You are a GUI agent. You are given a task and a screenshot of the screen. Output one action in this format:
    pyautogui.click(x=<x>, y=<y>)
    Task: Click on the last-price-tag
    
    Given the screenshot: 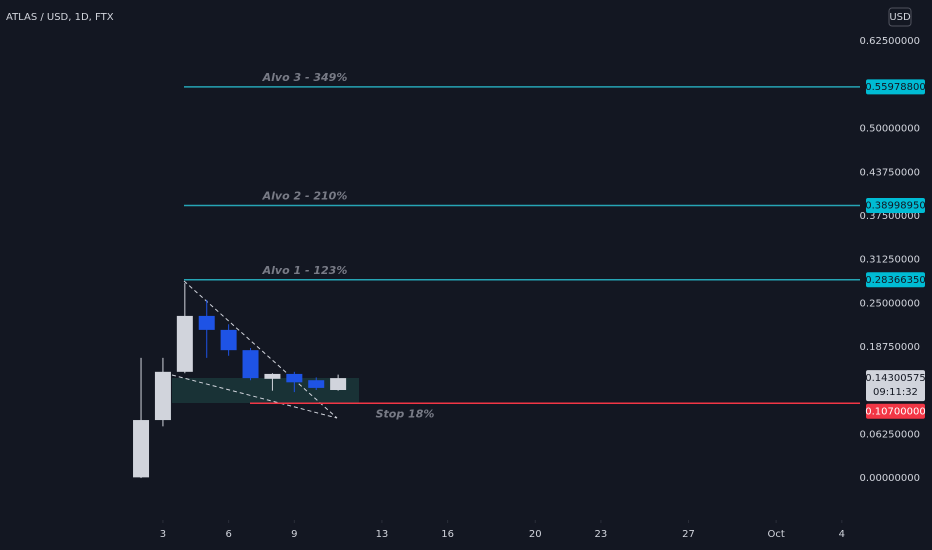 What is the action you would take?
    pyautogui.click(x=895, y=386)
    